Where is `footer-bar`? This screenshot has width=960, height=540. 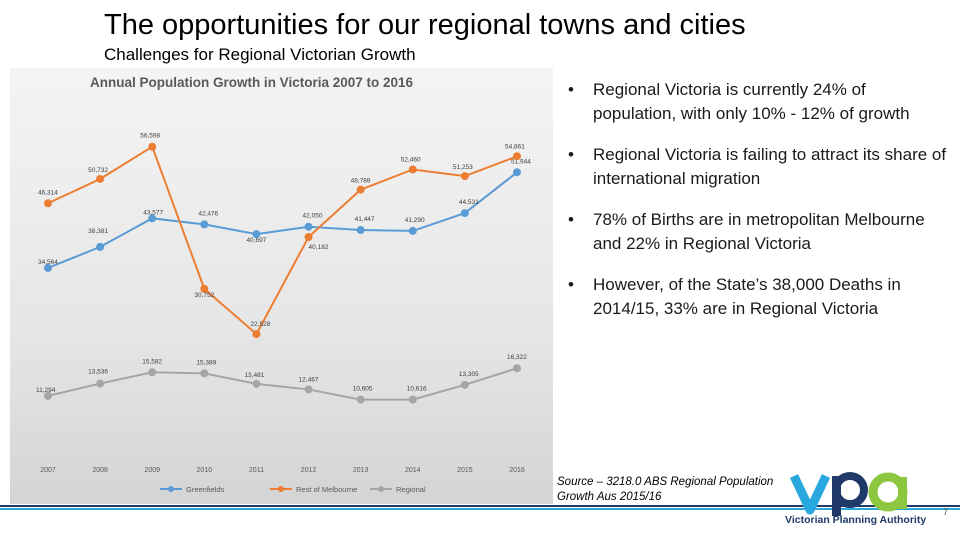
footer-bar is located at coordinates (480, 507).